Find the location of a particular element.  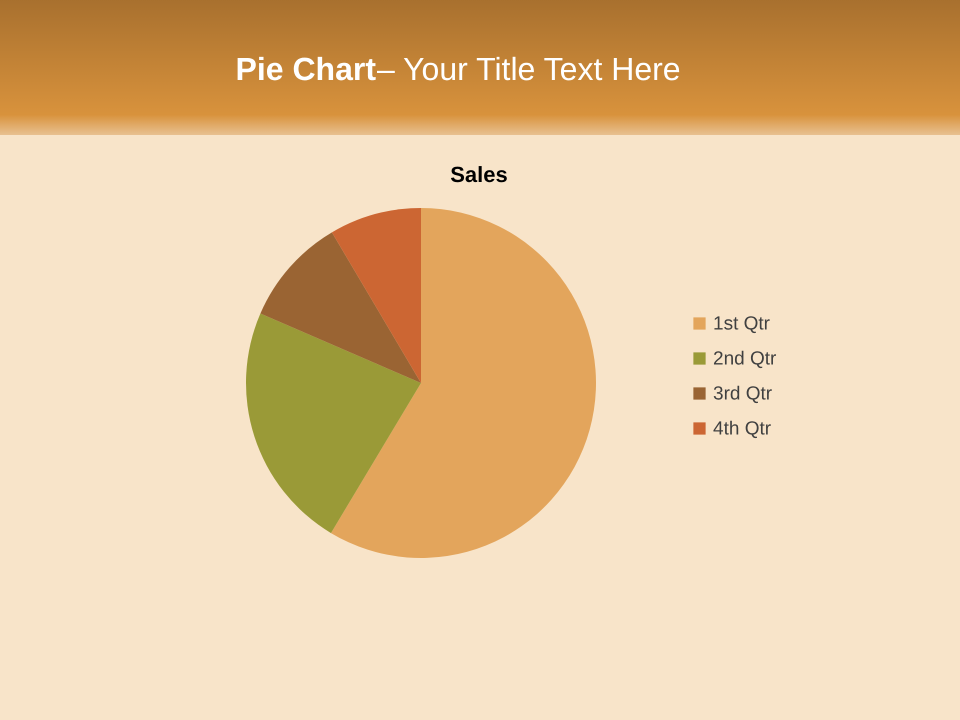

legend-label: 4th Qtr is located at coordinates (742, 429).